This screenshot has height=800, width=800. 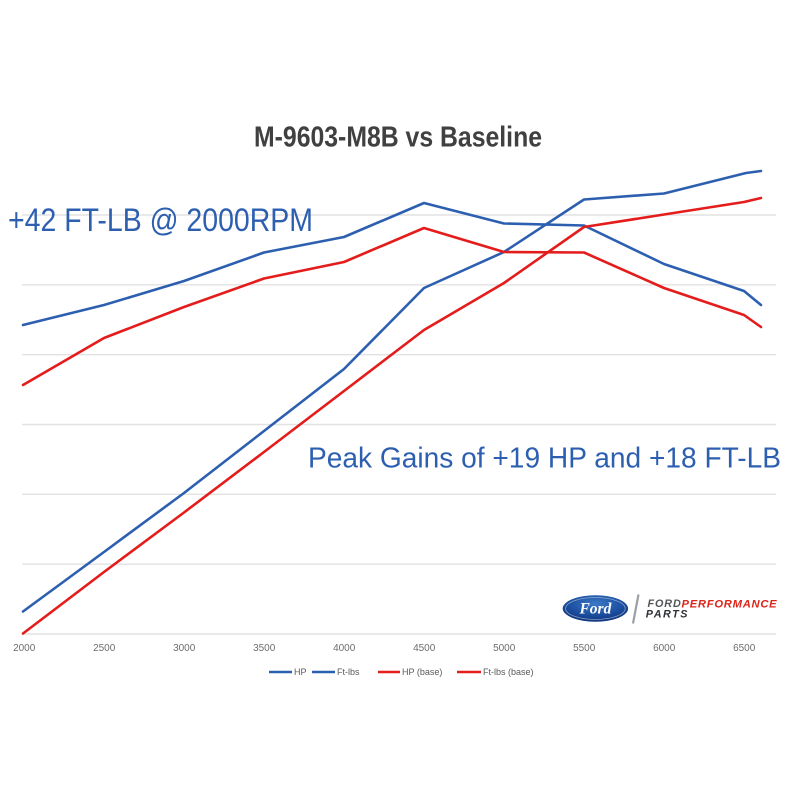 I want to click on svg-text: Ford, so click(x=594, y=609).